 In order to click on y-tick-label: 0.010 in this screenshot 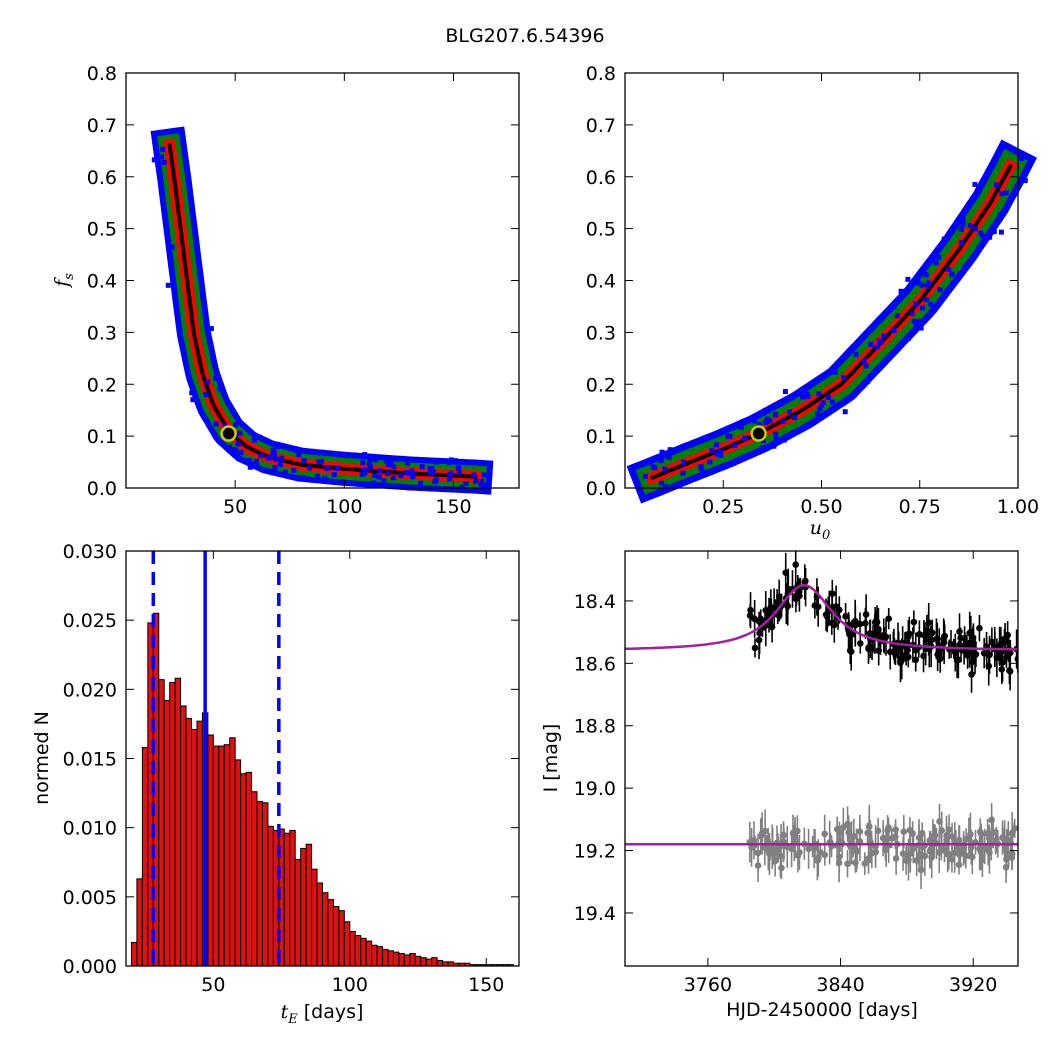, I will do `click(90, 829)`.